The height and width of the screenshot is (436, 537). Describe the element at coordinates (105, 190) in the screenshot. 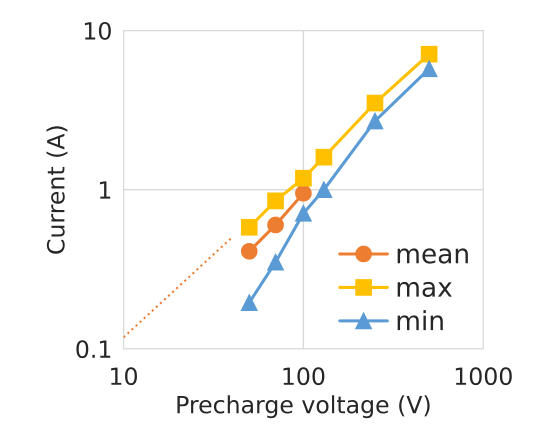

I see `y-tick-label: 1` at that location.